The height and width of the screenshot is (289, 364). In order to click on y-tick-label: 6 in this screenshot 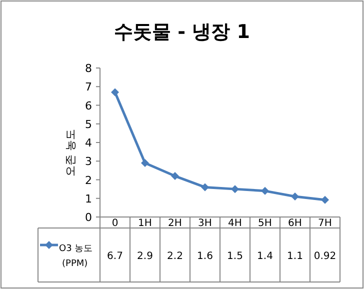, I will do `click(88, 105)`.